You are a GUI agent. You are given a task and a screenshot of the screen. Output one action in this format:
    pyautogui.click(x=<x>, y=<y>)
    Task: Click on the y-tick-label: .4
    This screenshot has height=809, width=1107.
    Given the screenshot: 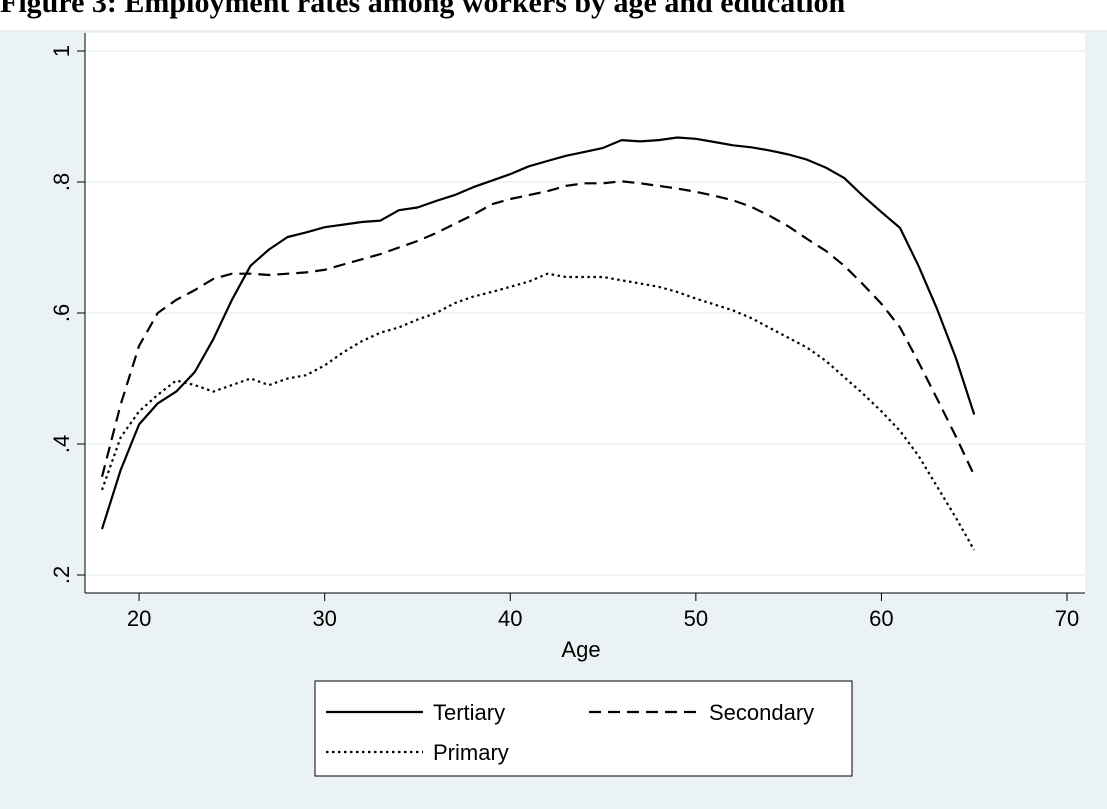 What is the action you would take?
    pyautogui.click(x=61, y=444)
    